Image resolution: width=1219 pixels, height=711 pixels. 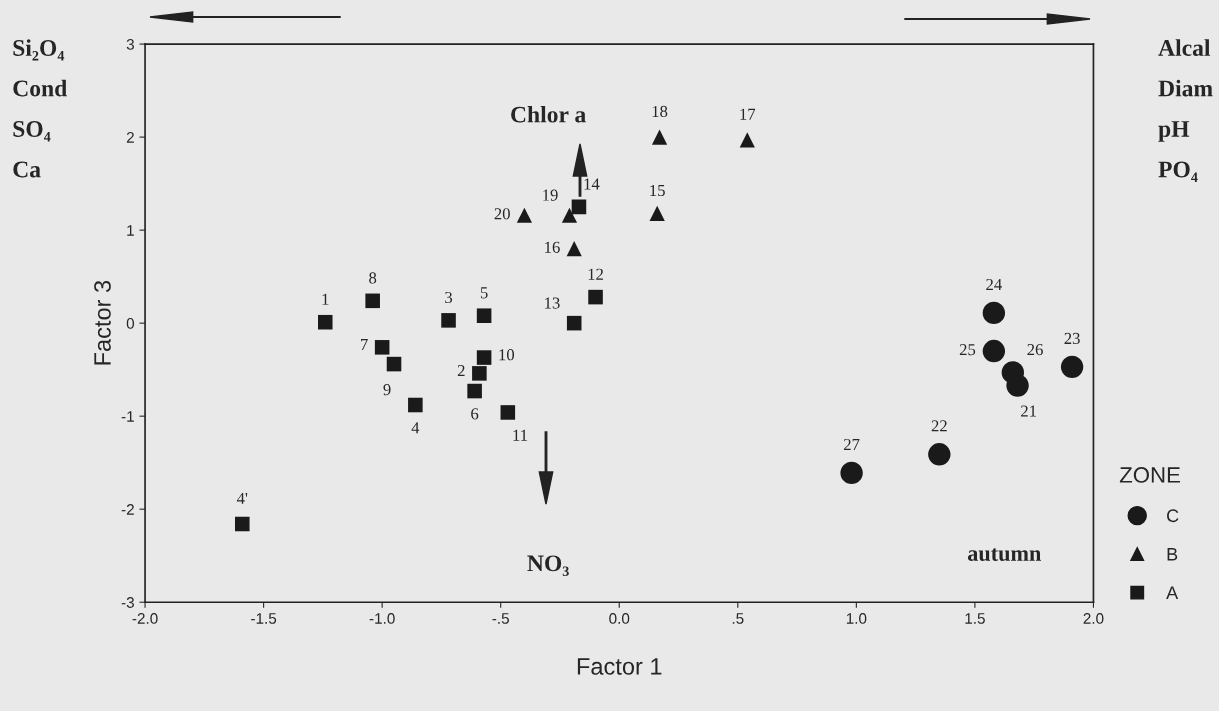 I want to click on text: Ca, so click(x=27, y=169).